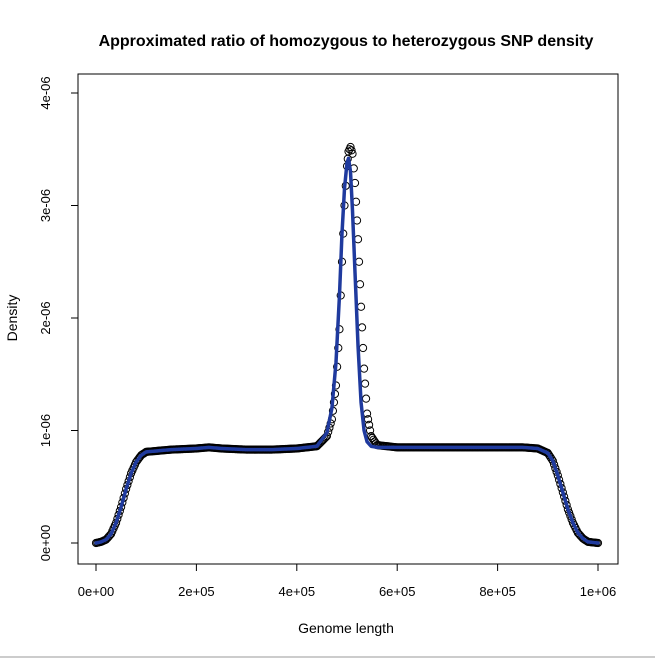 Image resolution: width=655 pixels, height=658 pixels. What do you see at coordinates (96, 591) in the screenshot?
I see `x-tick-label: 0e+00` at bounding box center [96, 591].